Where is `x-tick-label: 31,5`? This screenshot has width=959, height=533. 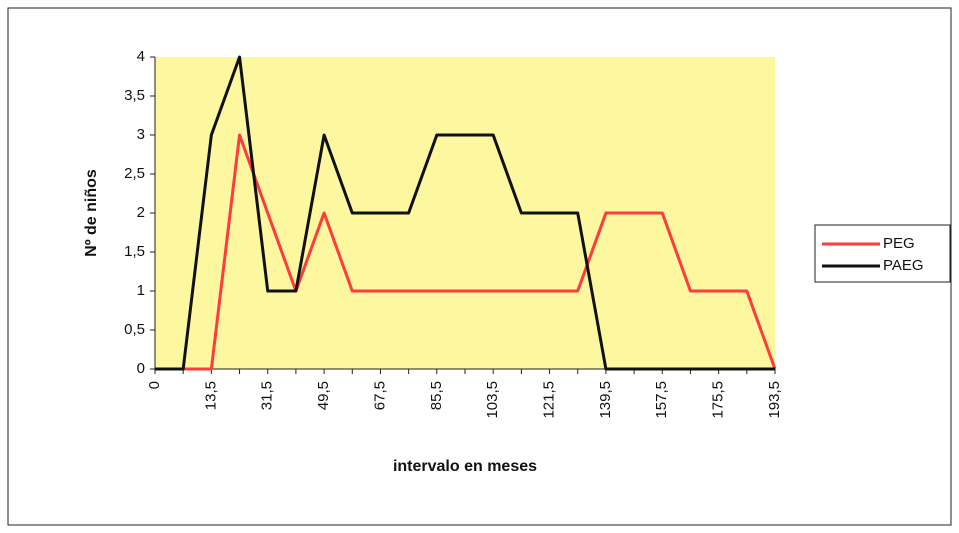 x-tick-label: 31,5 is located at coordinates (267, 395).